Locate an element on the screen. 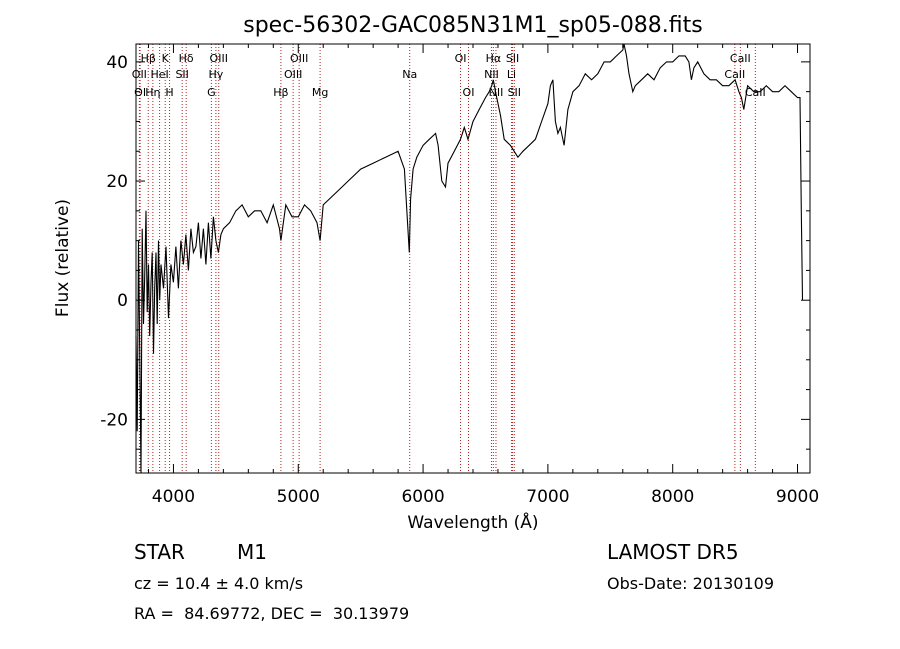 The height and width of the screenshot is (649, 900). x-tick-label: 9000 is located at coordinates (797, 497).